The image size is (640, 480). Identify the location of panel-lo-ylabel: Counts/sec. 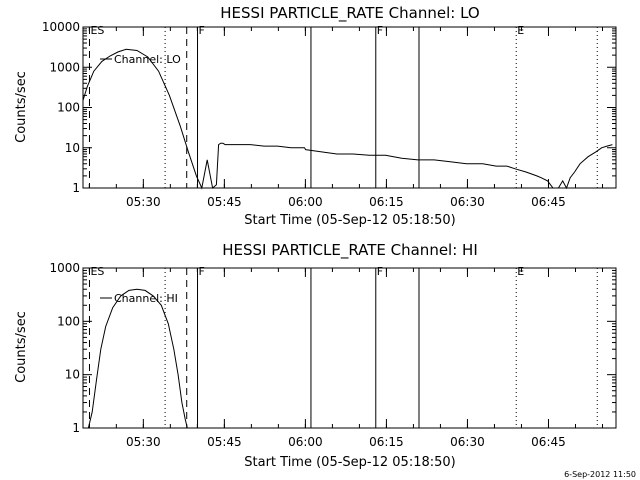
(21, 107).